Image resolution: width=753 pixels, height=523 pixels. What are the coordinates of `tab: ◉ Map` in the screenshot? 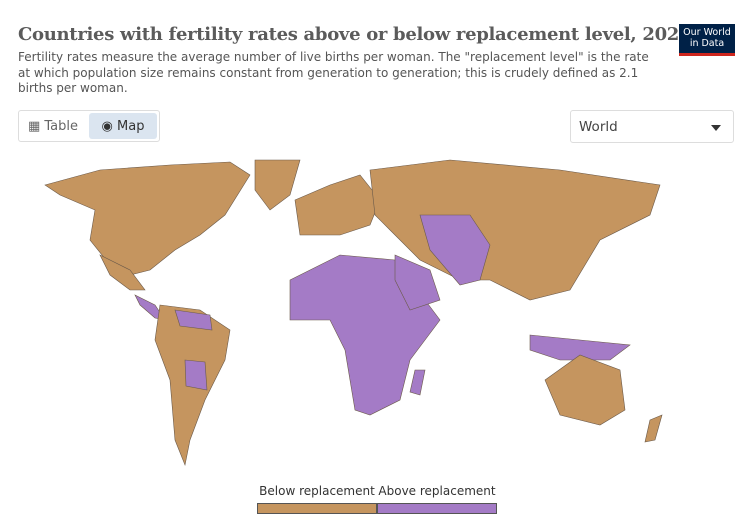 It's located at (123, 126).